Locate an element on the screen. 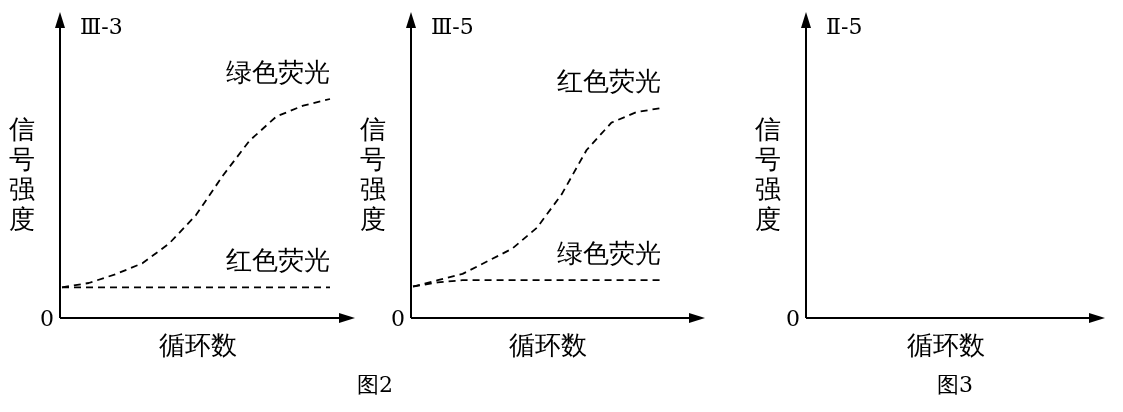  caption: 图3 is located at coordinates (955, 384).